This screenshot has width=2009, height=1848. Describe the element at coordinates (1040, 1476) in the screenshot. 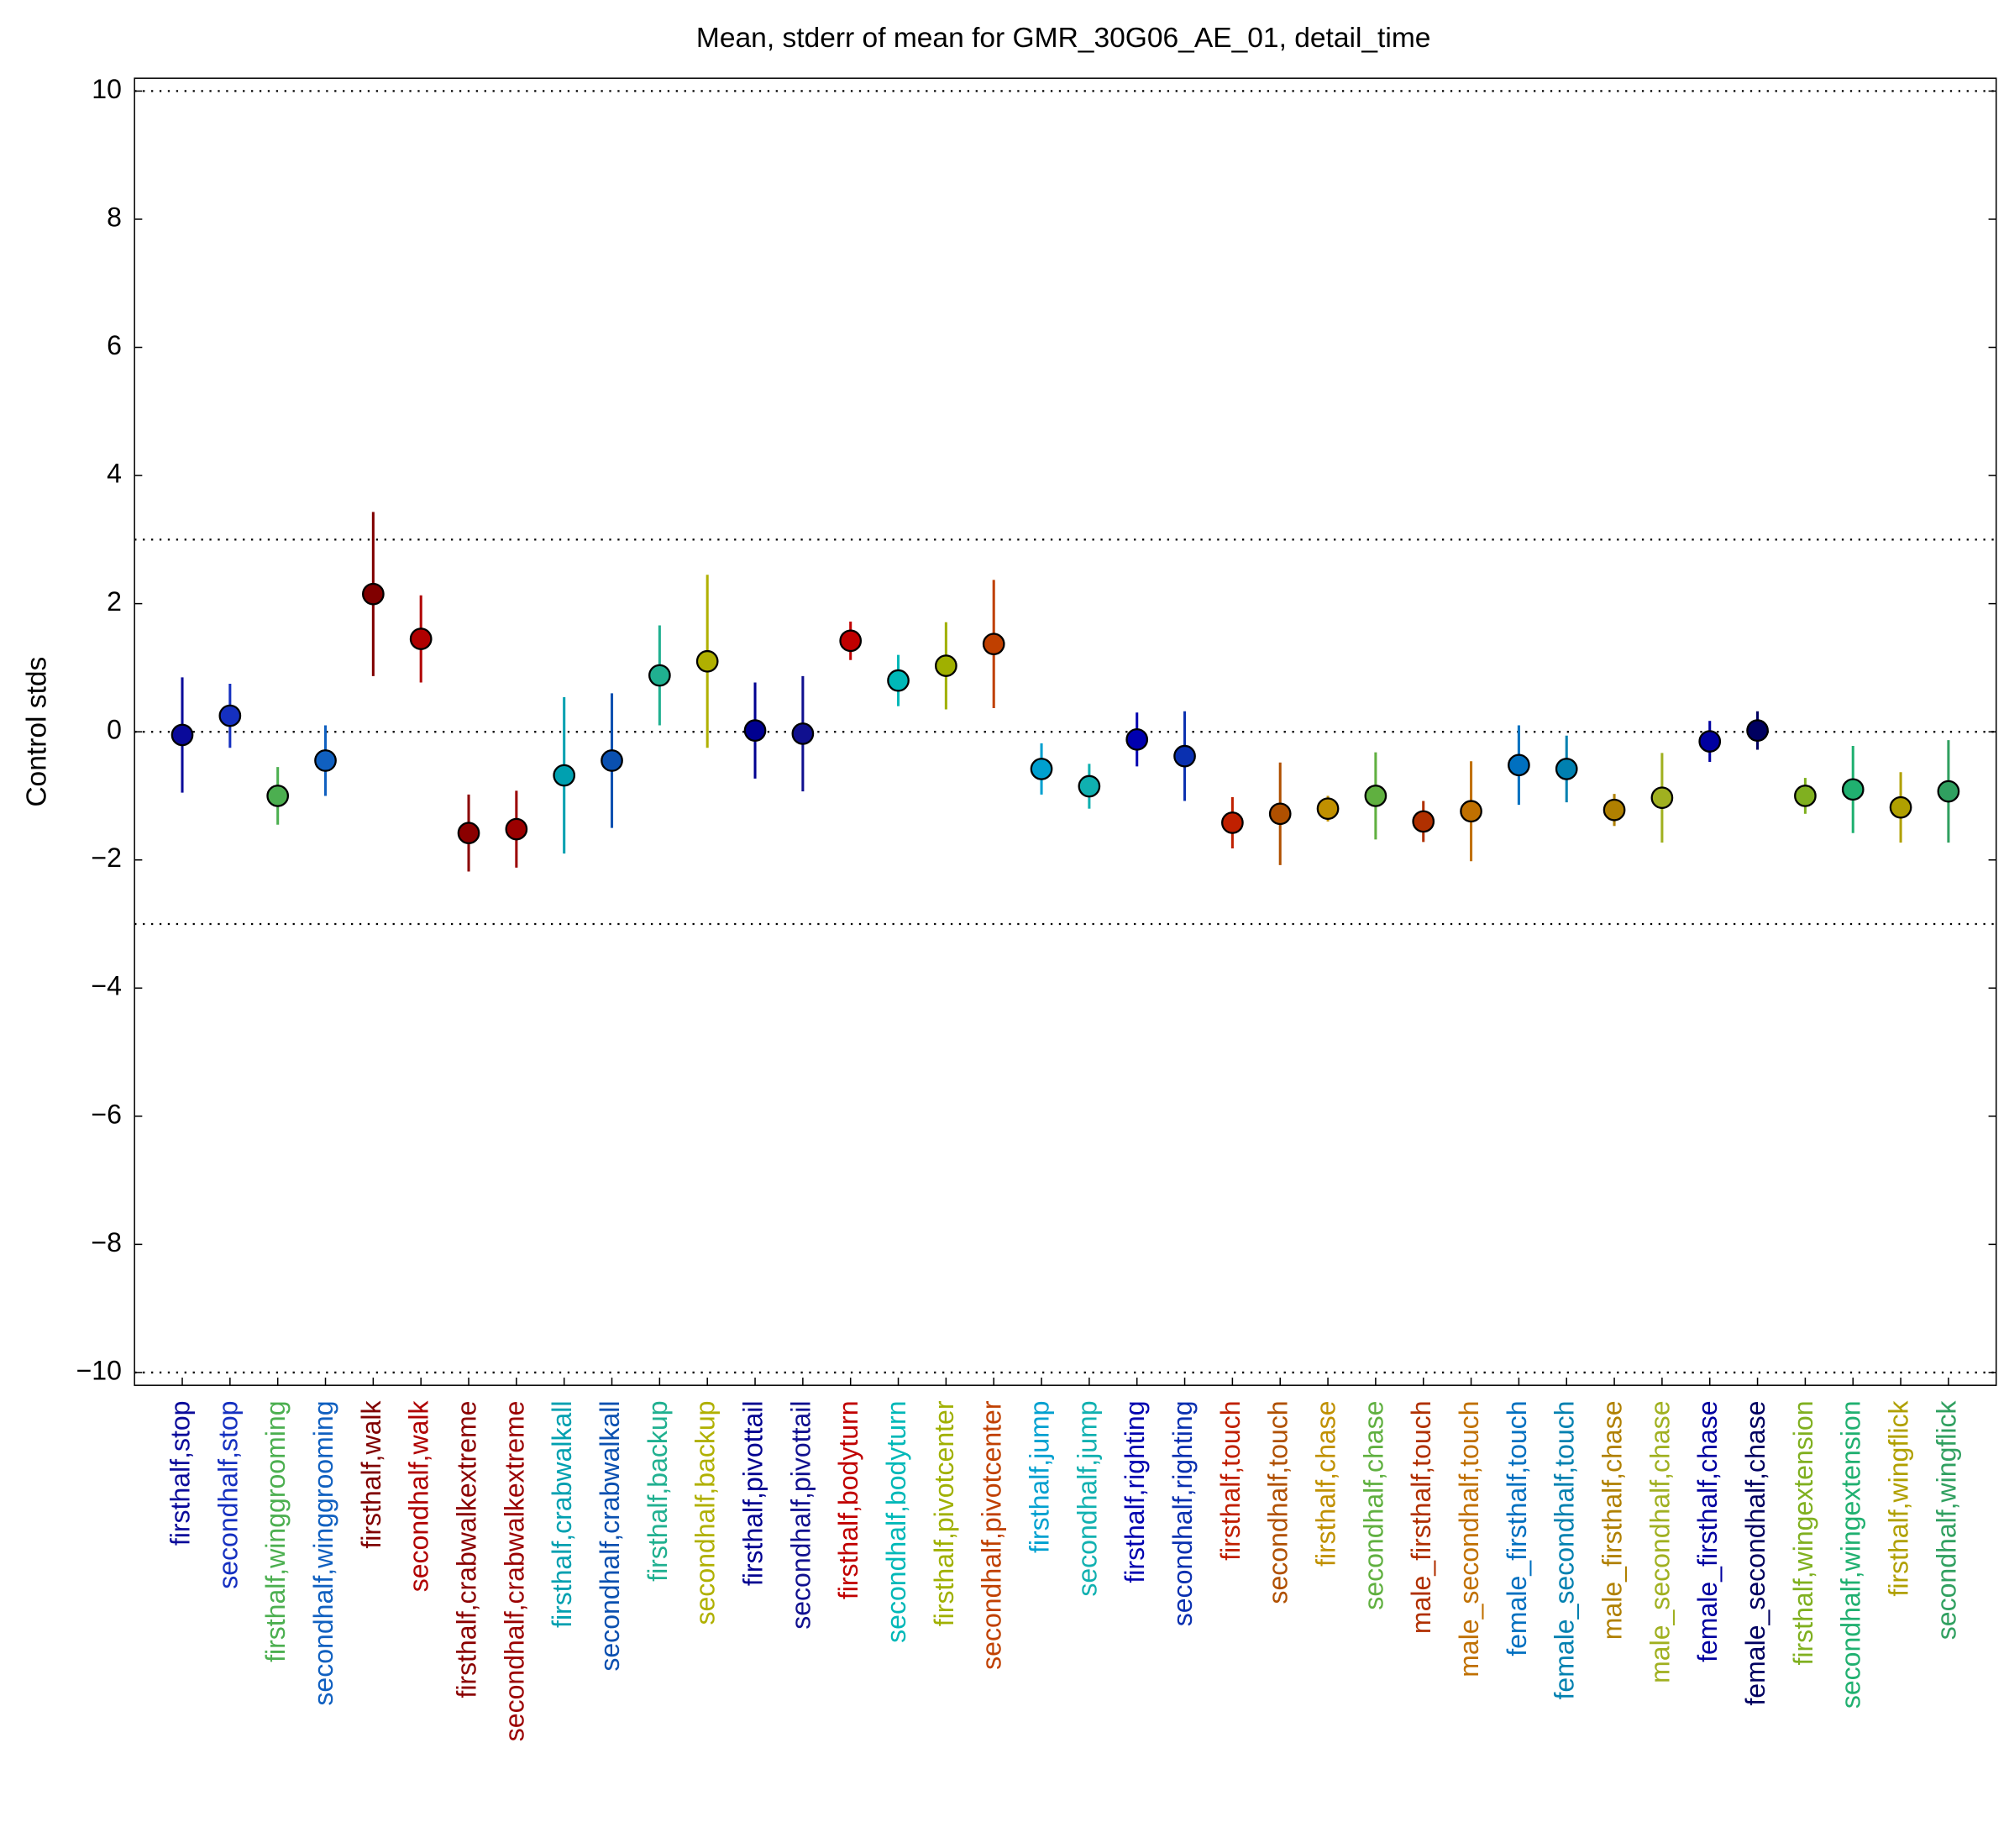

I see `x-tick-label: firsthalf,jump` at that location.